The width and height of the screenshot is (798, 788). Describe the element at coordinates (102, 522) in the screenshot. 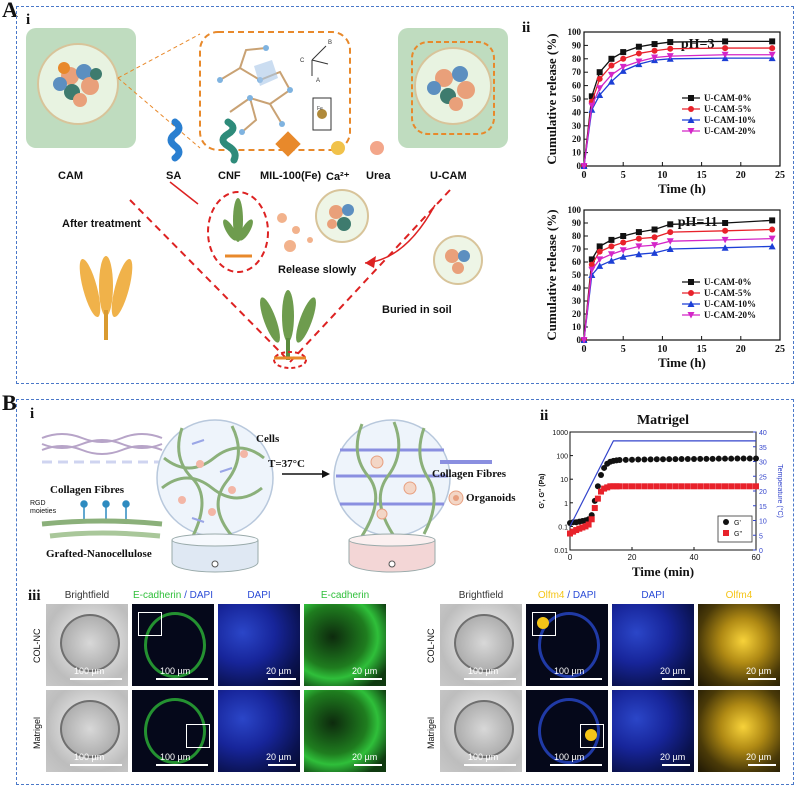

I see `nanocellulose-strand` at that location.